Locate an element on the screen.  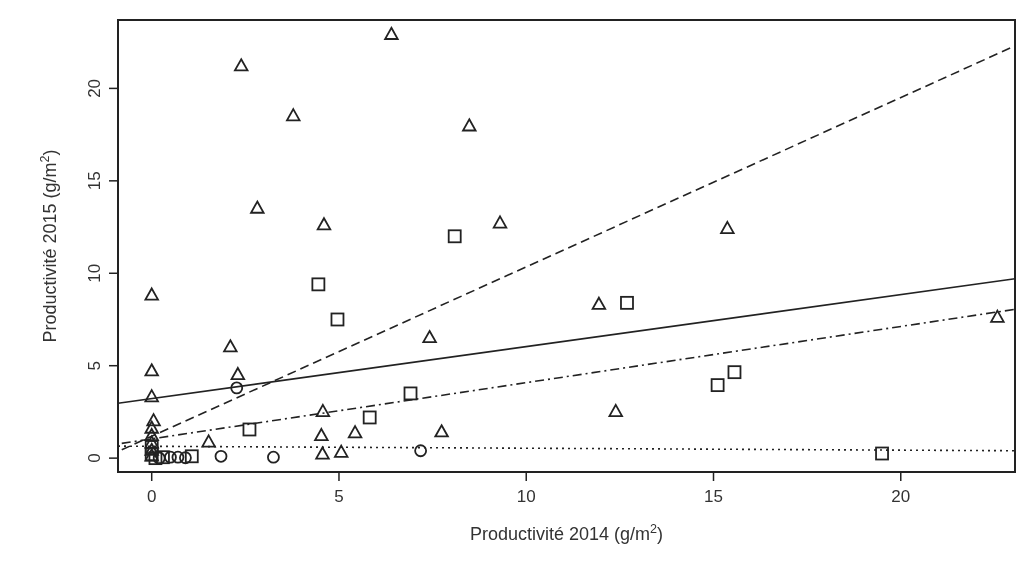
x-tick-label: 10 is located at coordinates (526, 496).